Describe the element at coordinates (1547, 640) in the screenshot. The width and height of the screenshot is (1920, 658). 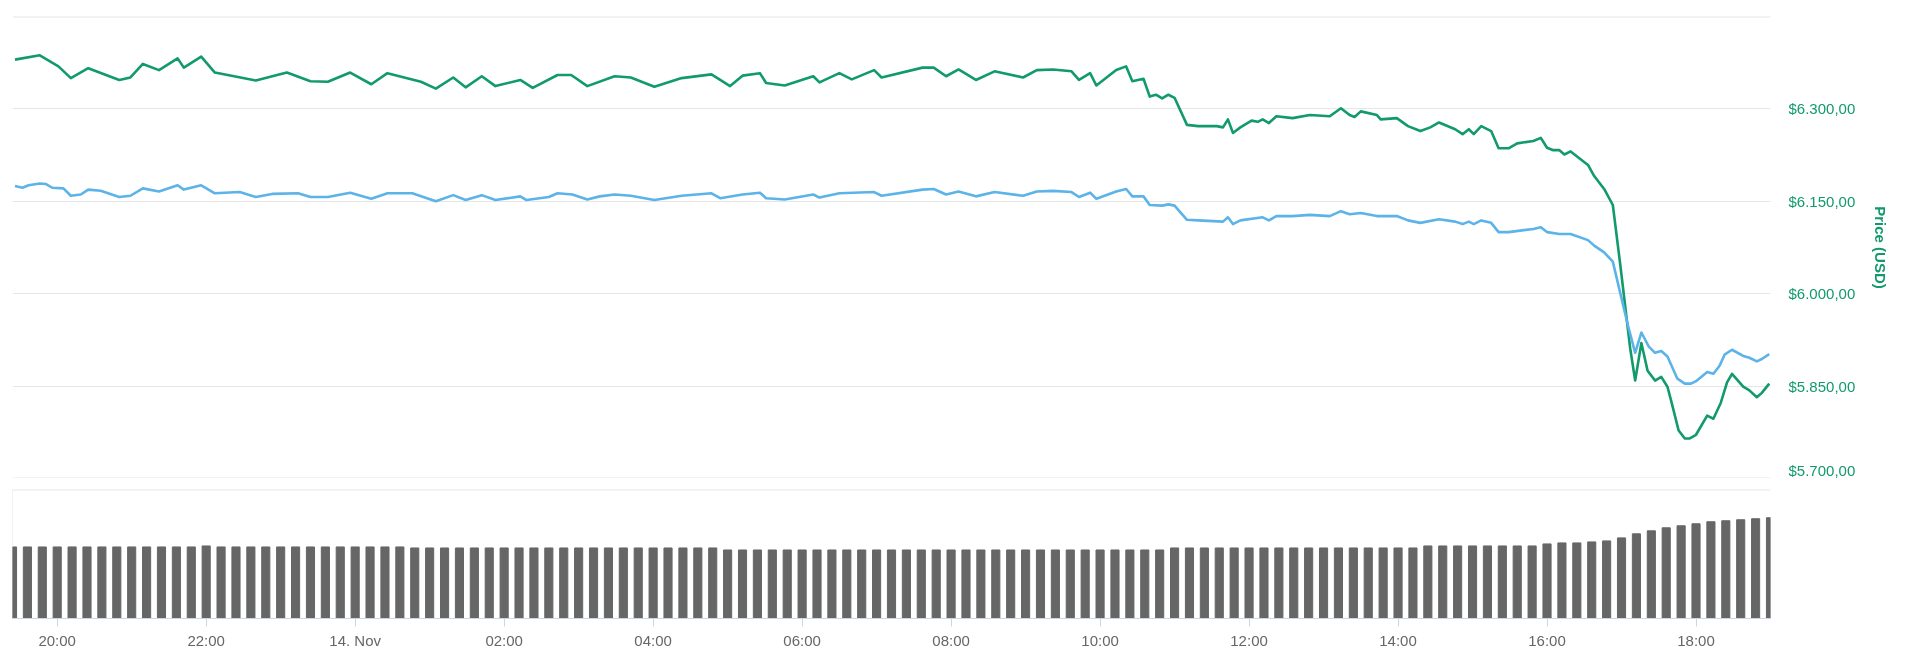
I see `x-tick-label: 16:00` at that location.